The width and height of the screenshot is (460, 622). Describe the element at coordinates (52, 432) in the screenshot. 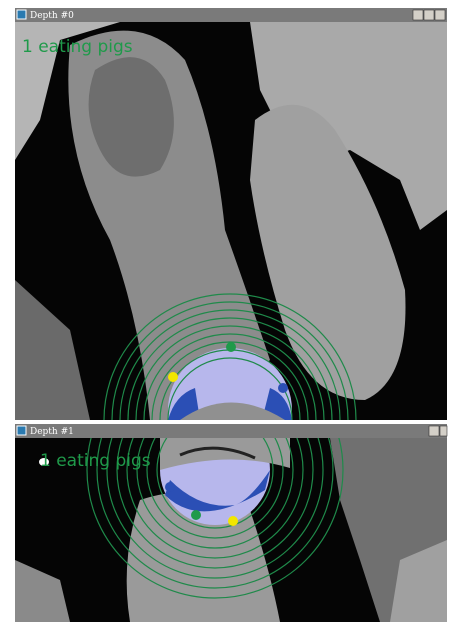

I see `window-title: Depth #1` at that location.